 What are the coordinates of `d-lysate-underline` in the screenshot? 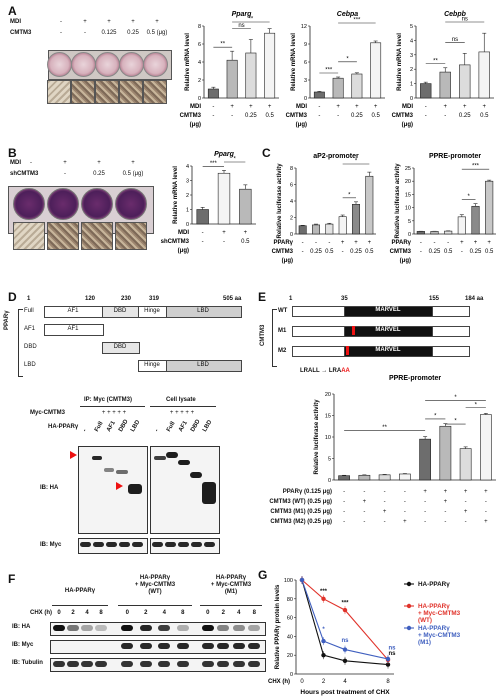 It's located at (183, 406).